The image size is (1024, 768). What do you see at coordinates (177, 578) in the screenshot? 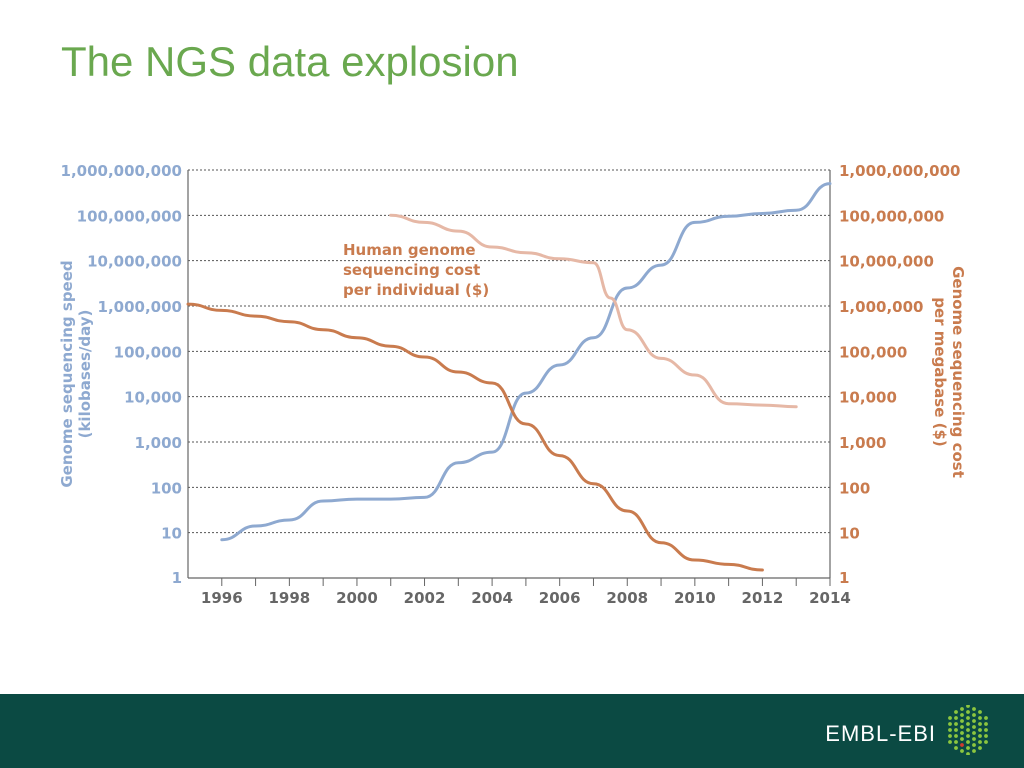
I see `y-tick-label-left: 1` at bounding box center [177, 578].